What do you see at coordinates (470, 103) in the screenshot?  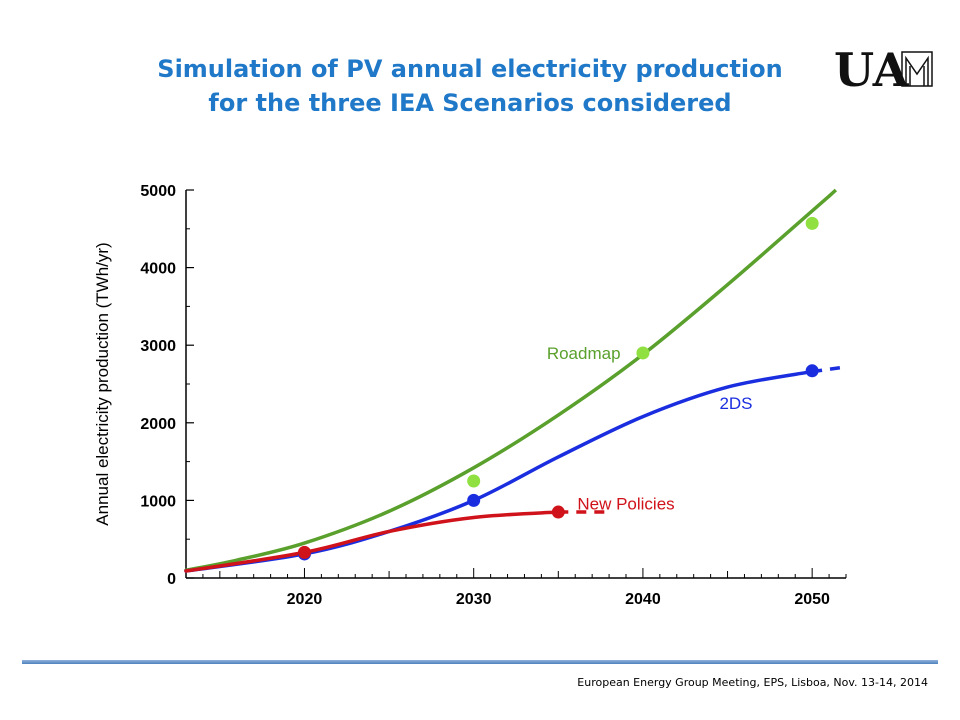 I see `title-line-2: for the three IEA Scenarios considered` at bounding box center [470, 103].